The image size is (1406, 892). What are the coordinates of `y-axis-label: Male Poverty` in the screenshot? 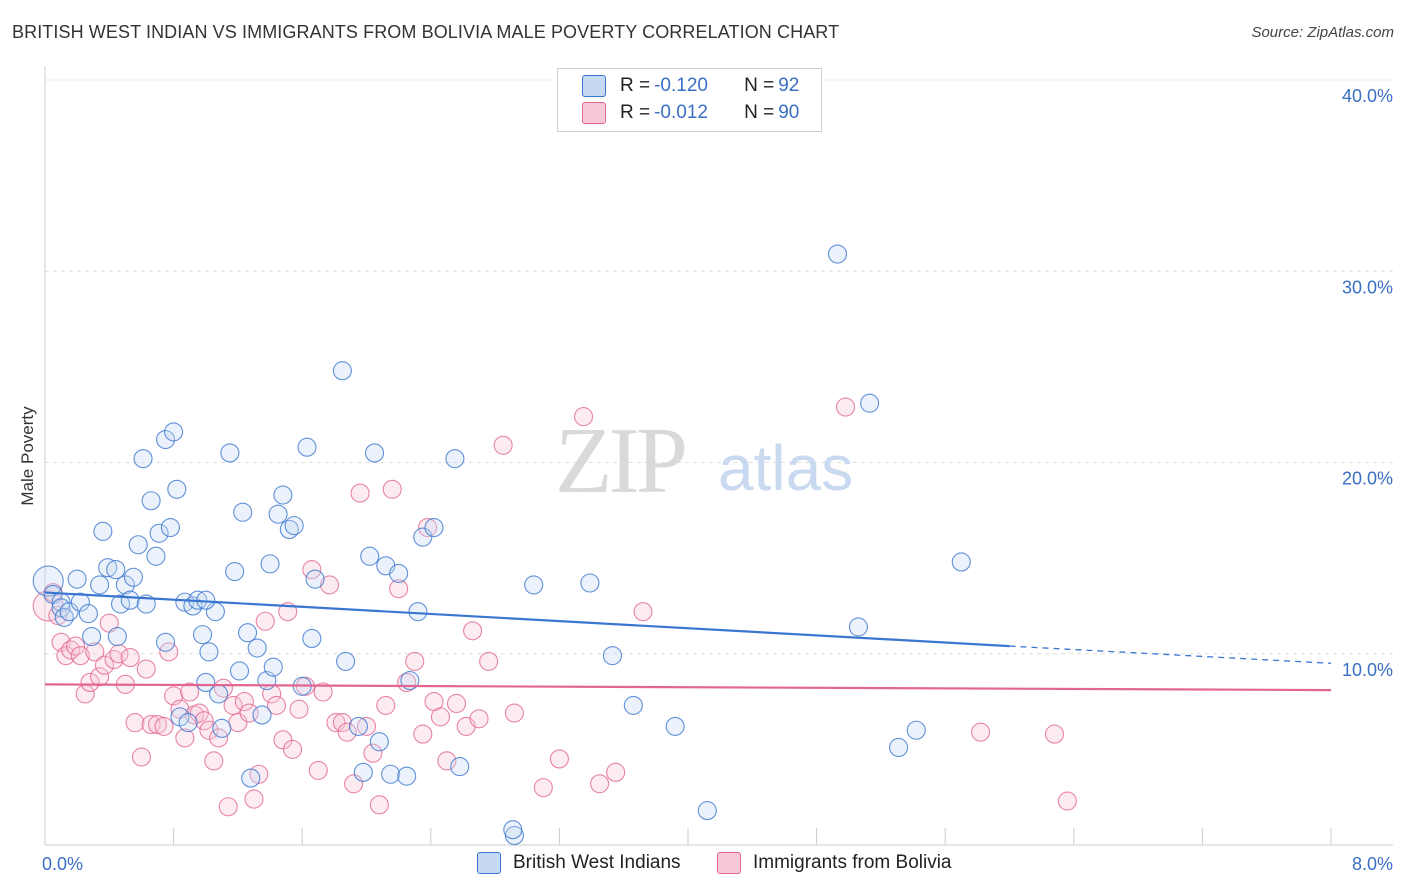 It's located at (27, 456).